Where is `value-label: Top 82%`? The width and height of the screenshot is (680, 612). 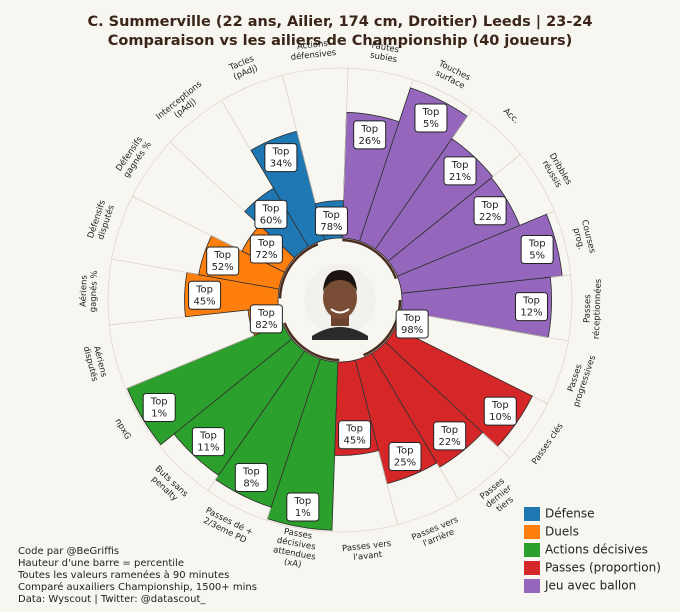 value-label: Top 82% is located at coordinates (266, 319).